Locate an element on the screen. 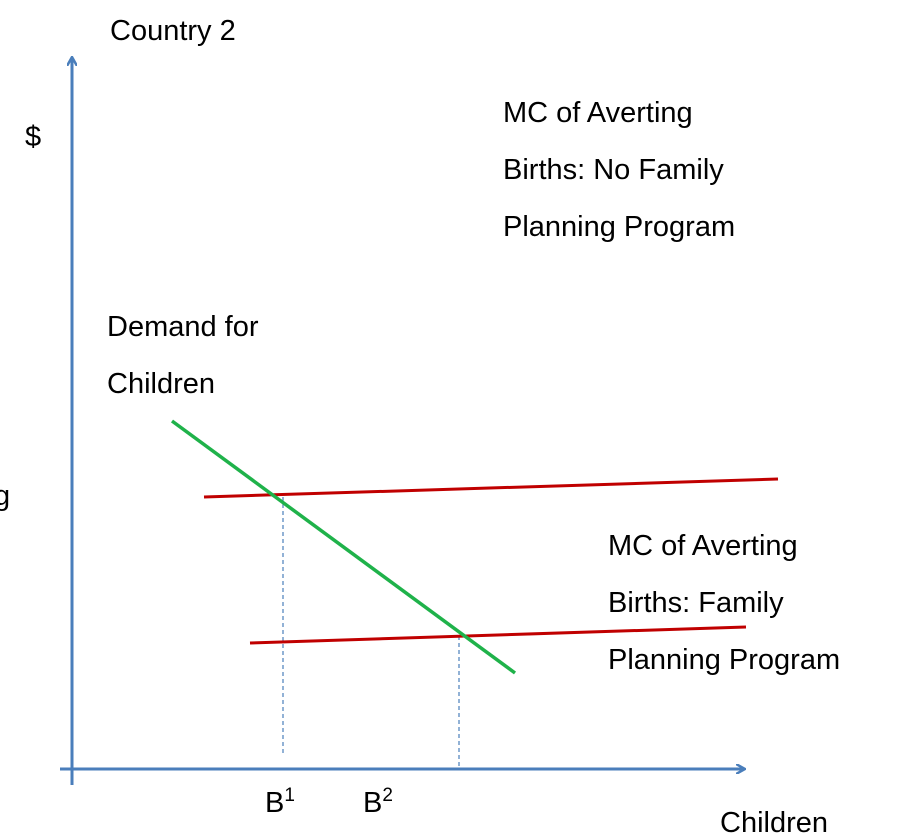 The height and width of the screenshot is (839, 923). annotation-line: Demand for is located at coordinates (183, 327).